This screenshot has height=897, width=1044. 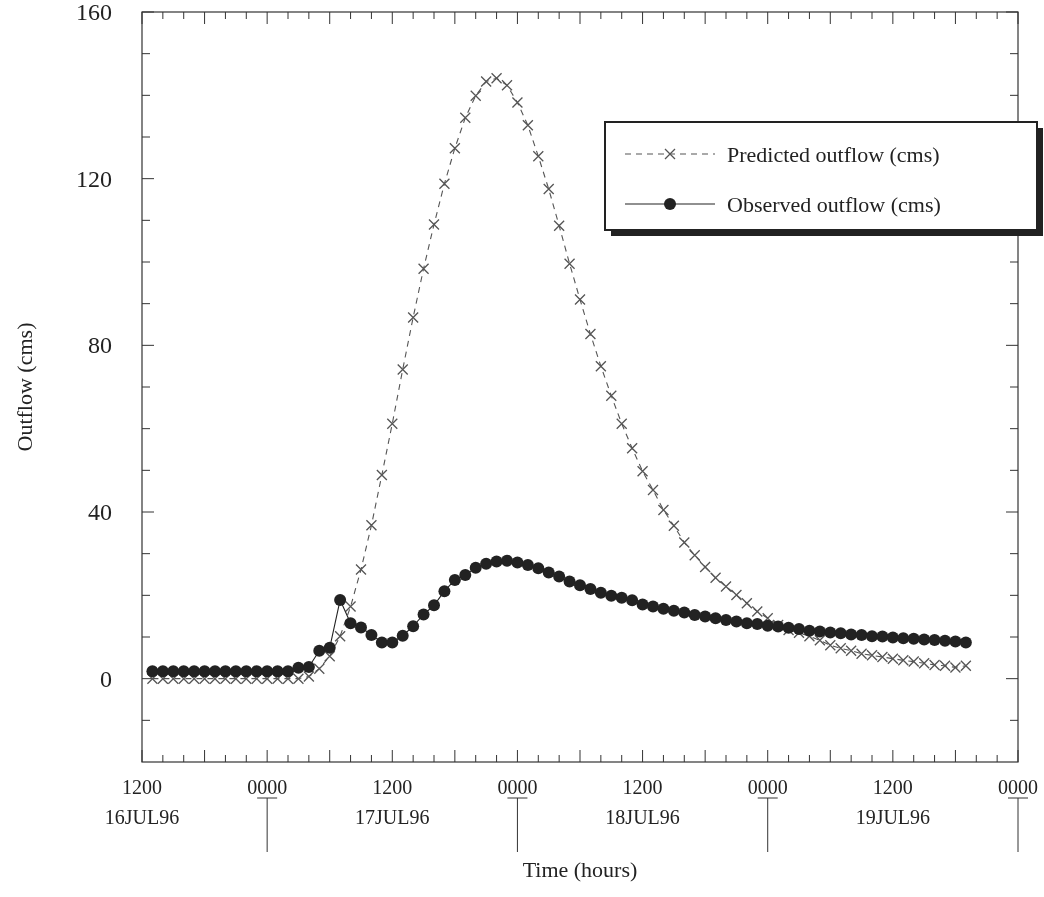 I want to click on y-tick-label: 40, so click(x=100, y=512).